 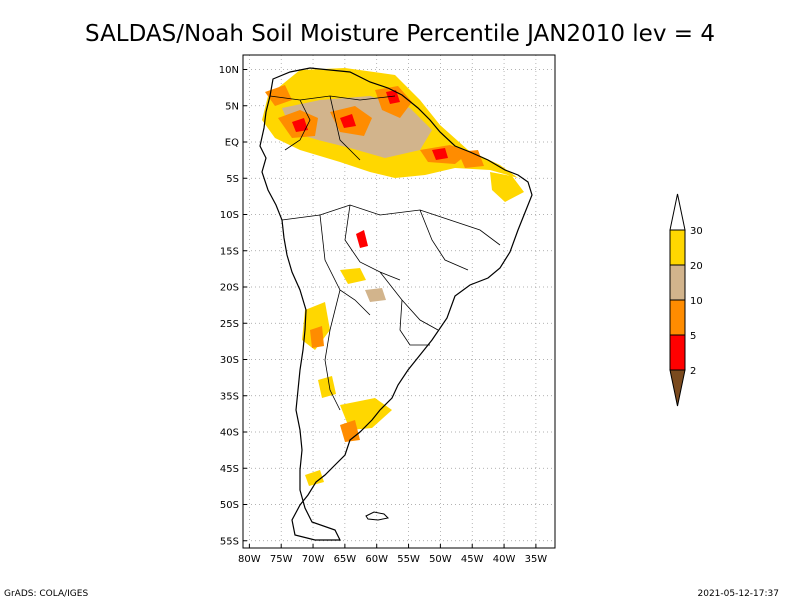 I want to click on falkland-islands, so click(x=377, y=516).